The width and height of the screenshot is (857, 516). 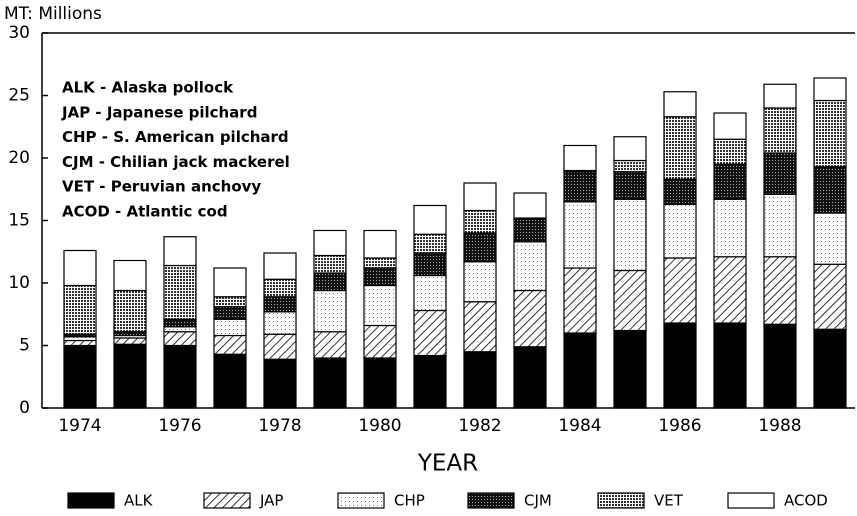 What do you see at coordinates (379, 426) in the screenshot?
I see `x-tick-label: 1980` at bounding box center [379, 426].